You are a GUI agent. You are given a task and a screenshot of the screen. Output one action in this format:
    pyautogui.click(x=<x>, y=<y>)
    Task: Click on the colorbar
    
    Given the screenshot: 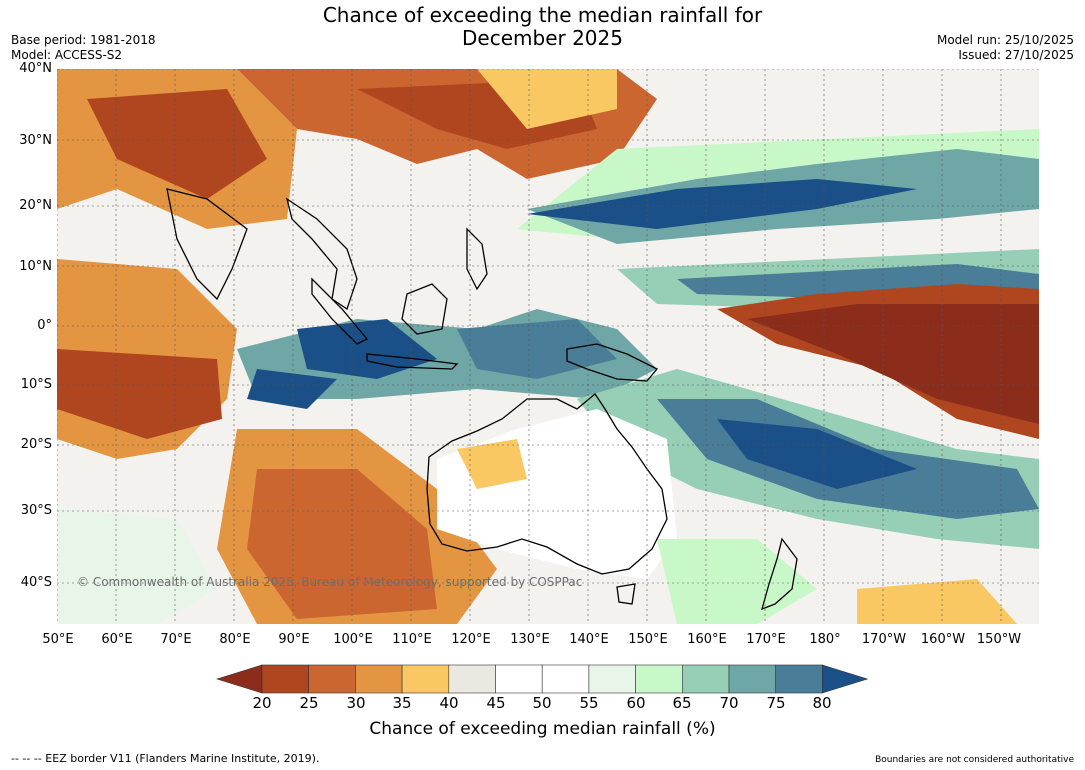 What is the action you would take?
    pyautogui.click(x=542, y=679)
    